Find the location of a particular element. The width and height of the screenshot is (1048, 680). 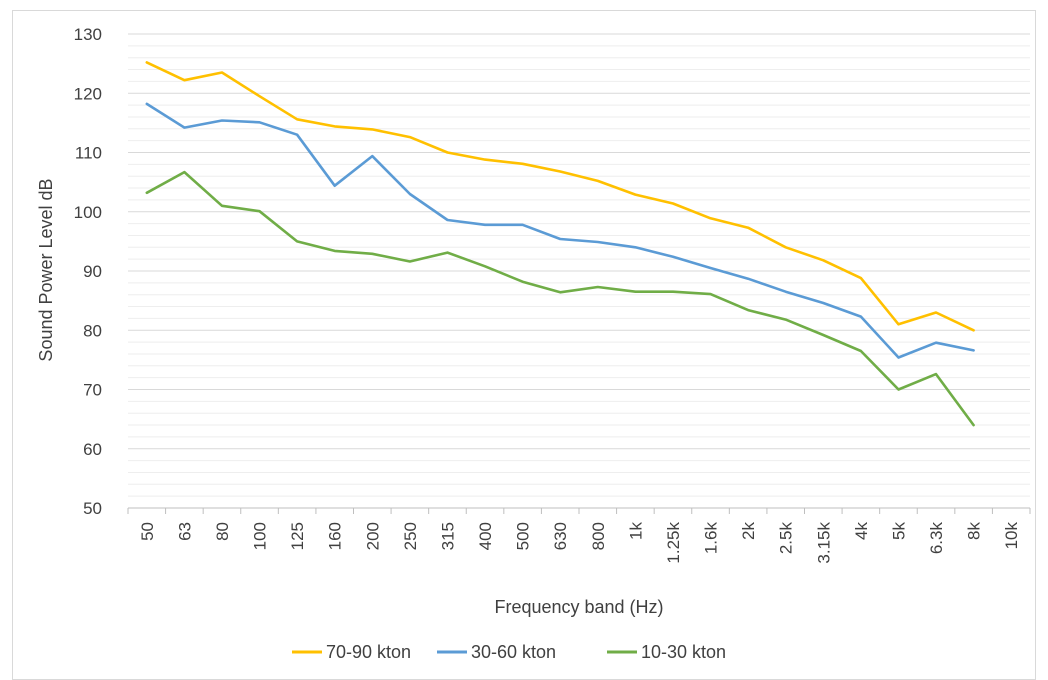

x-tick-label: 400 is located at coordinates (485, 536).